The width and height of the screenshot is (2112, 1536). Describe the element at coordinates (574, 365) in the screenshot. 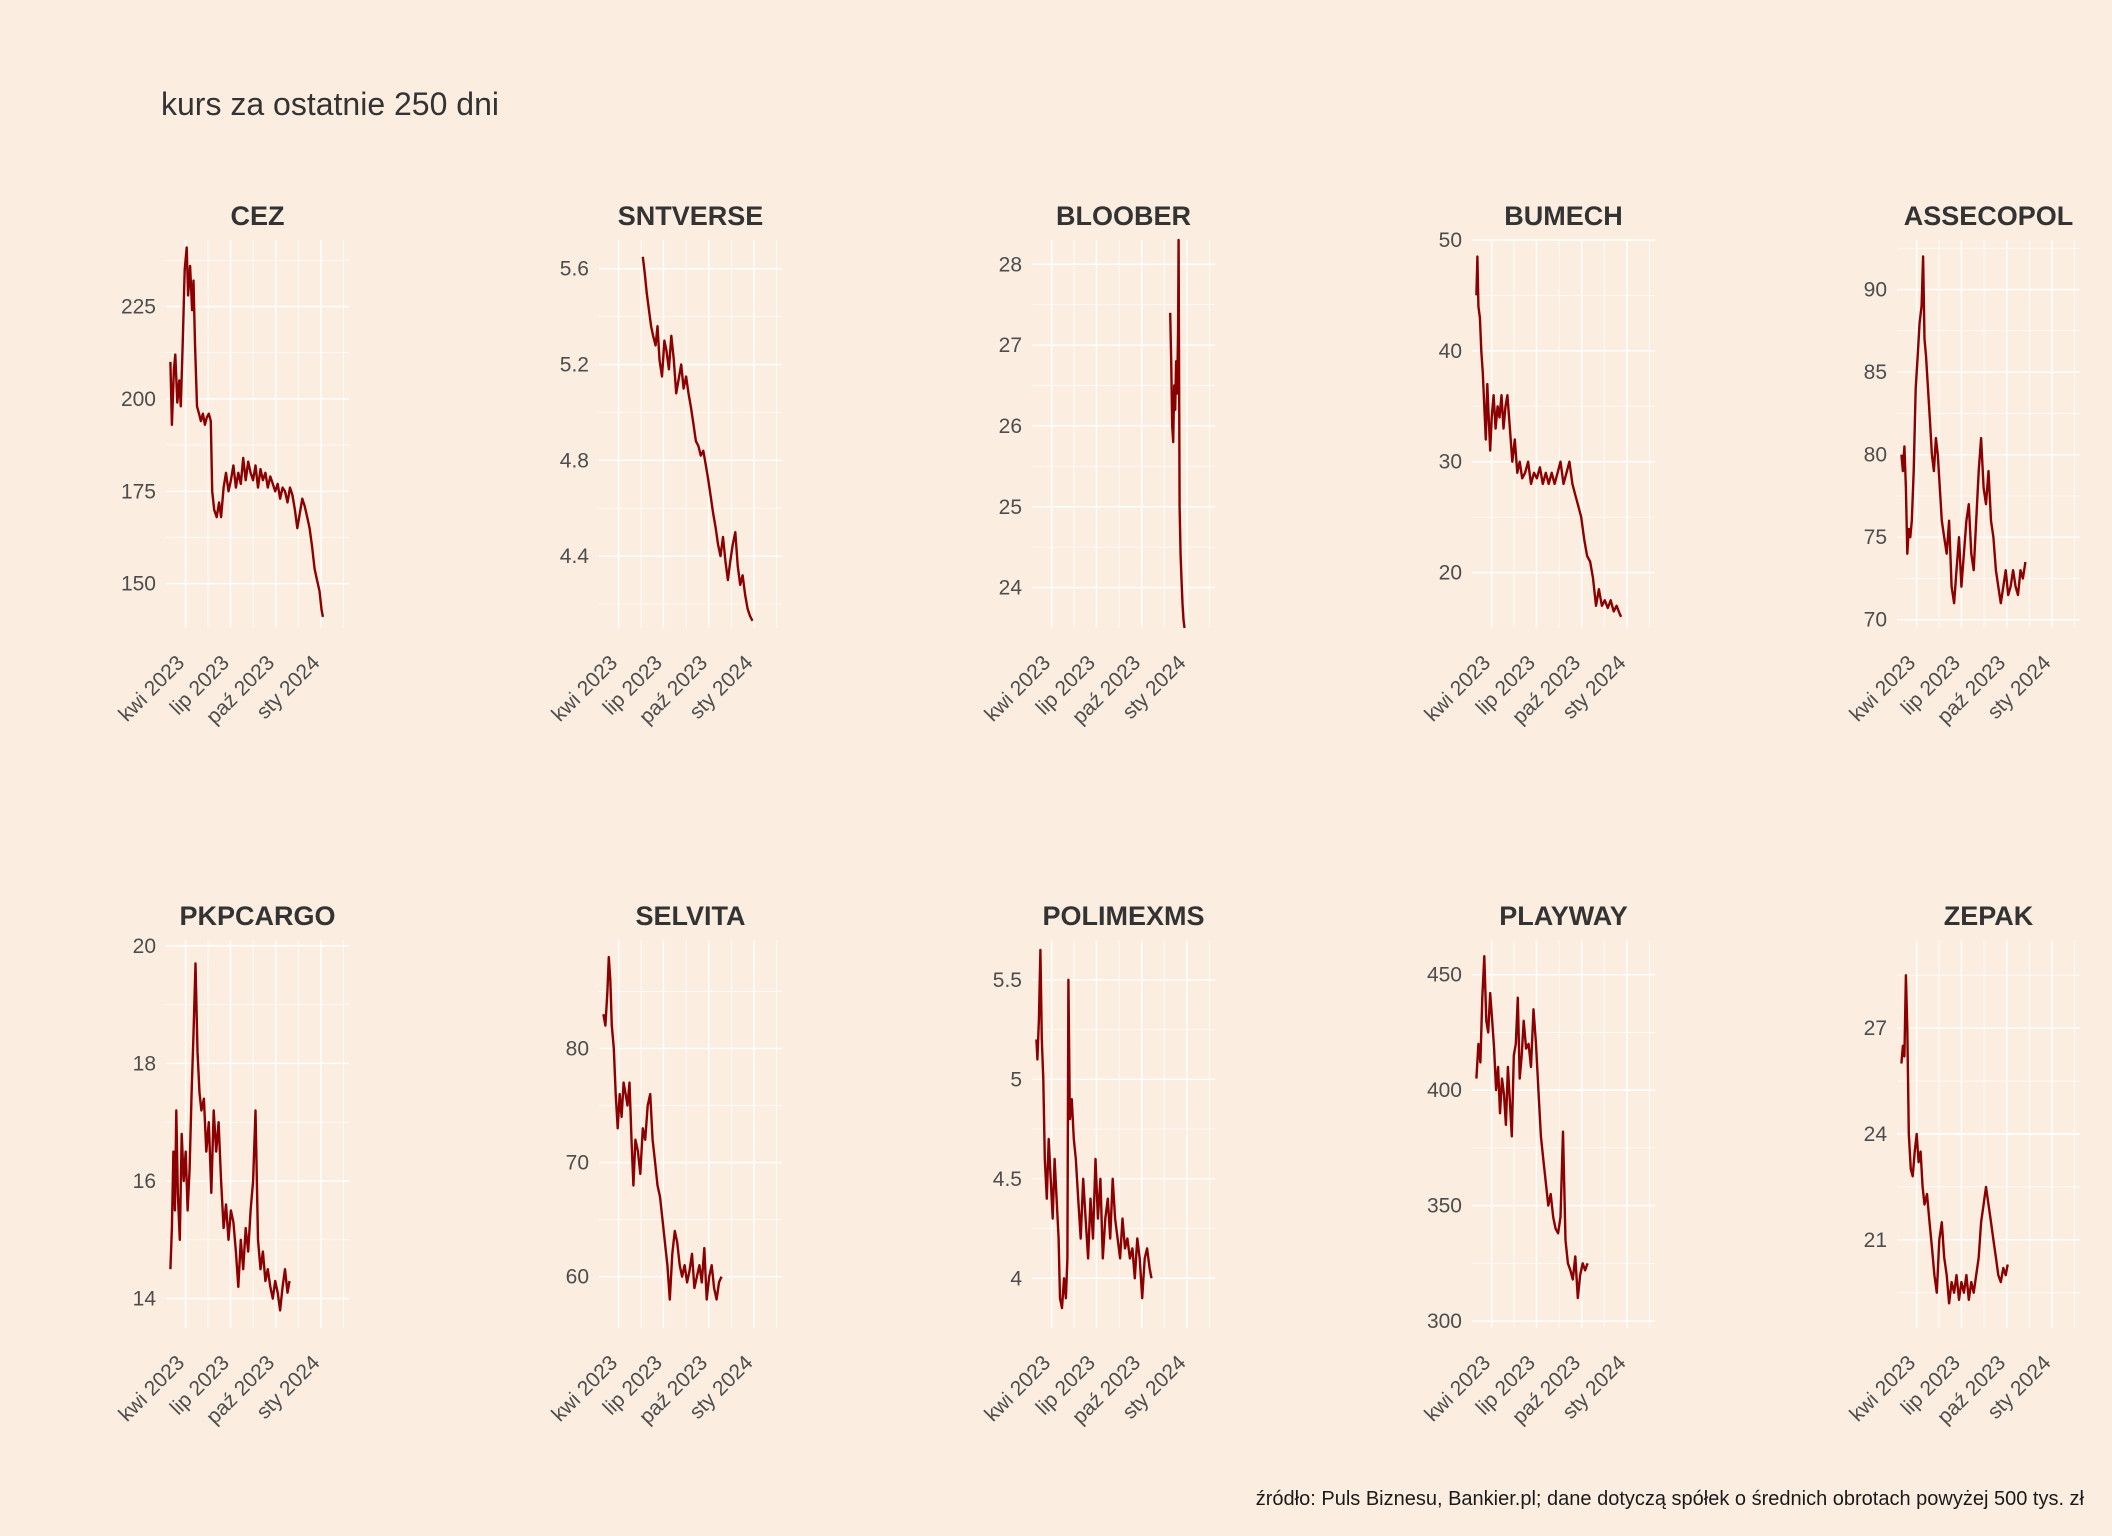

I see `y-tick-label: 5.2` at that location.